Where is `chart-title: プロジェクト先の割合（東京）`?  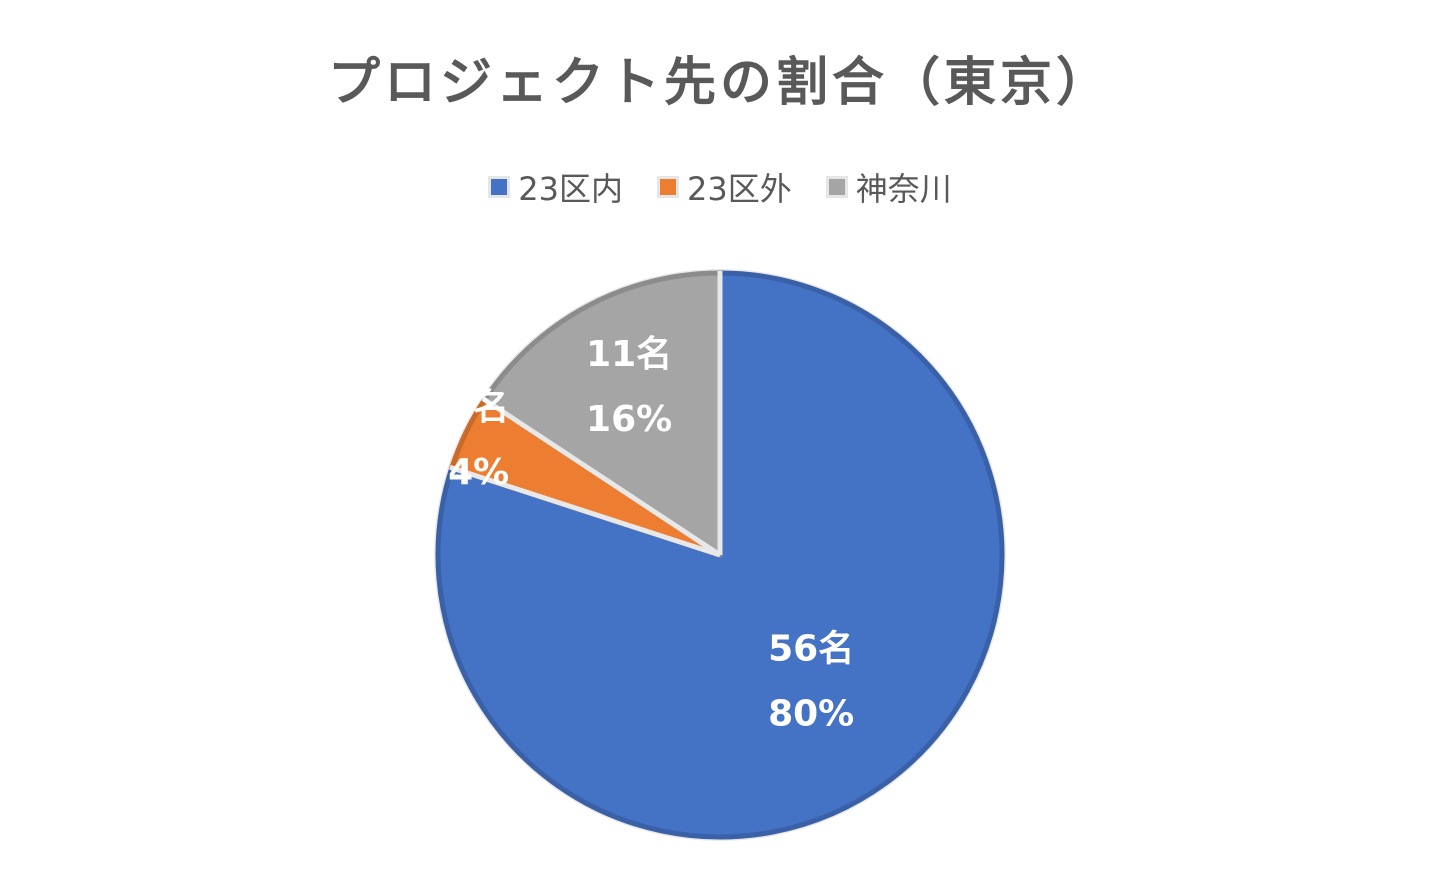 chart-title: プロジェクト先の割合（東京） is located at coordinates (719, 83).